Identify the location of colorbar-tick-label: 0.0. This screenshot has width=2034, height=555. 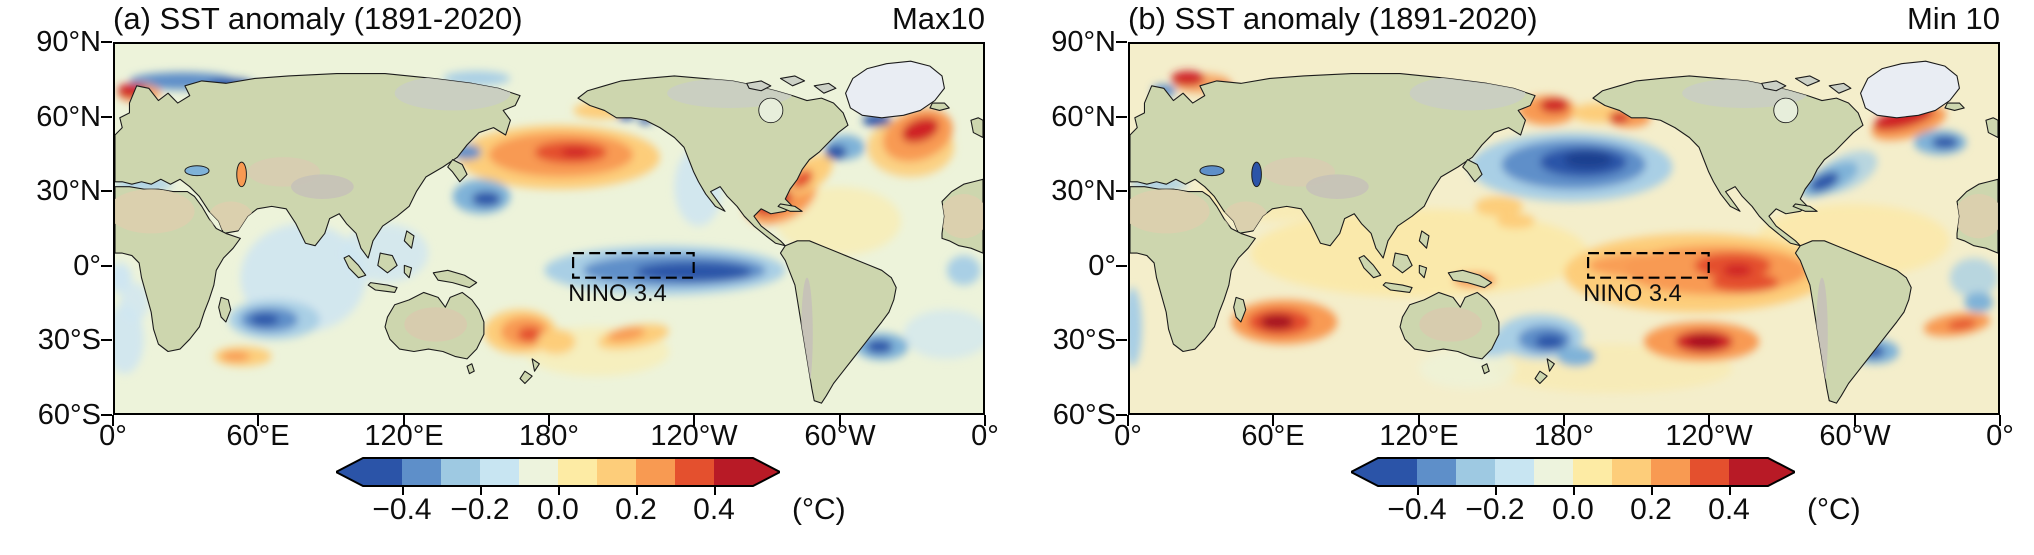
(1573, 509).